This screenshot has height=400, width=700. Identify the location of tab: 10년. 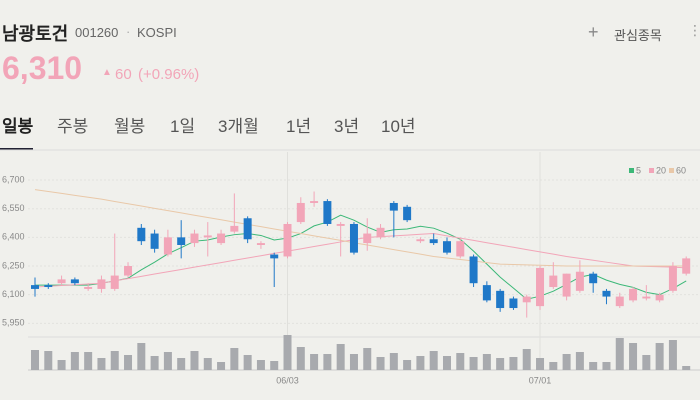
(398, 126).